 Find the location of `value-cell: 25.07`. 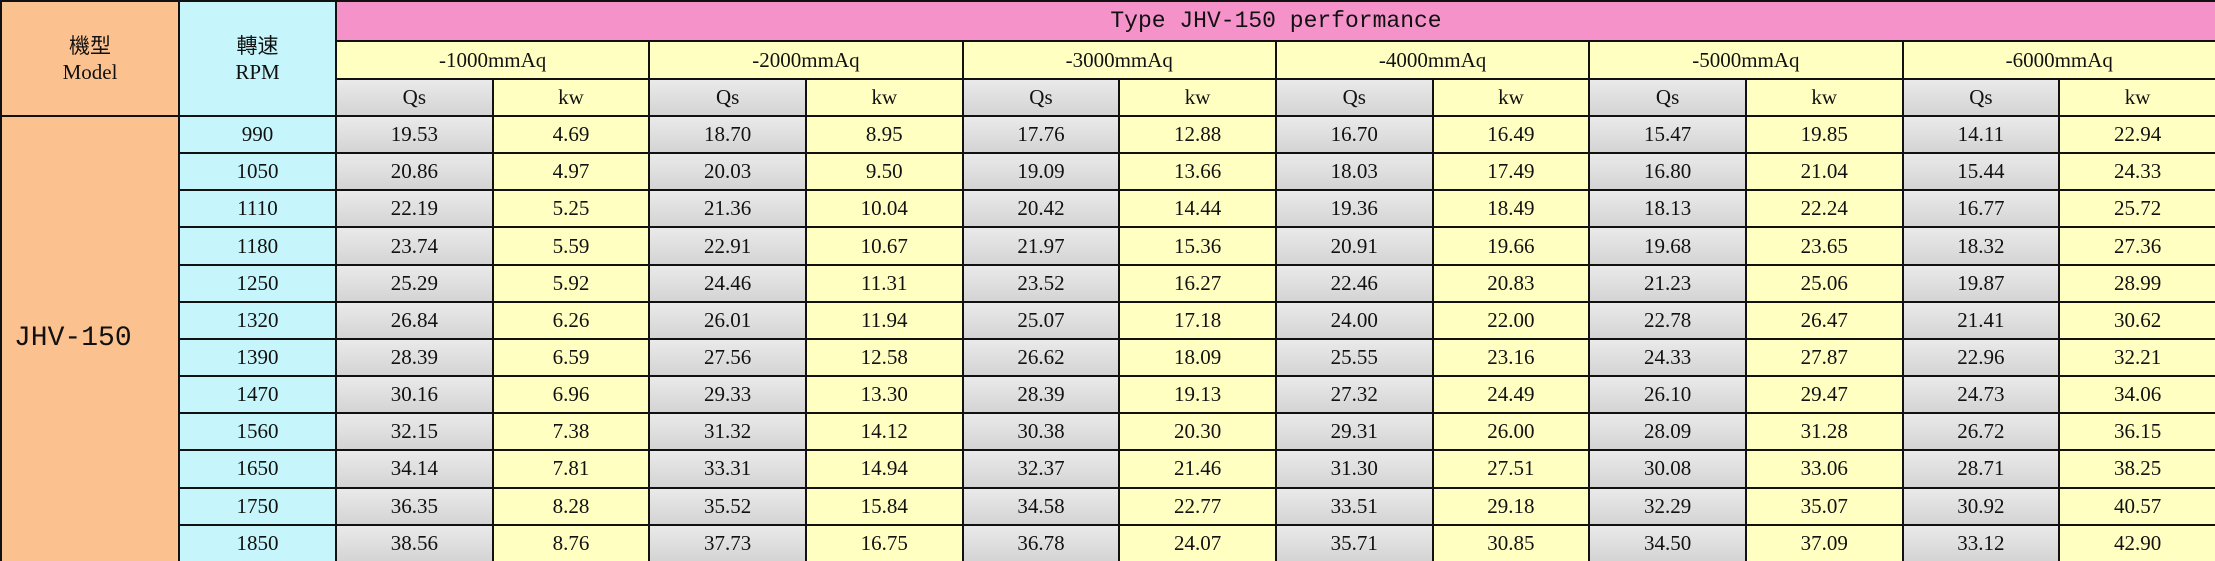

value-cell: 25.07 is located at coordinates (1041, 320).